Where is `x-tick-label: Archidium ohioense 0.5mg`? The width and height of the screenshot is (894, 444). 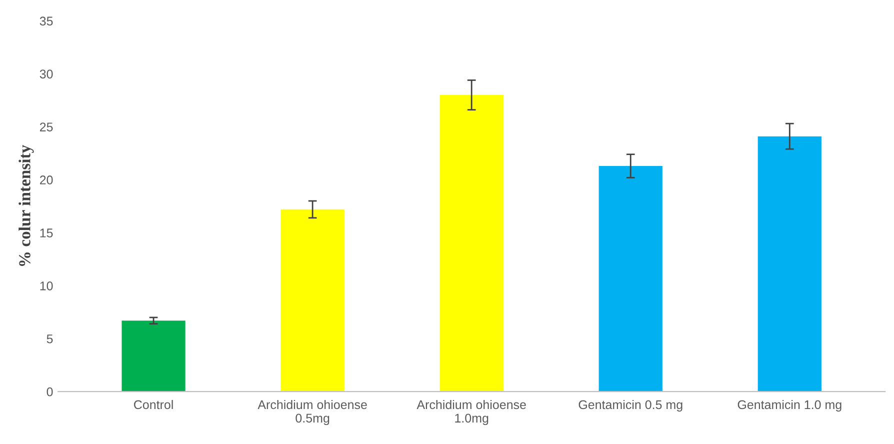 x-tick-label: Archidium ohioense 0.5mg is located at coordinates (312, 413).